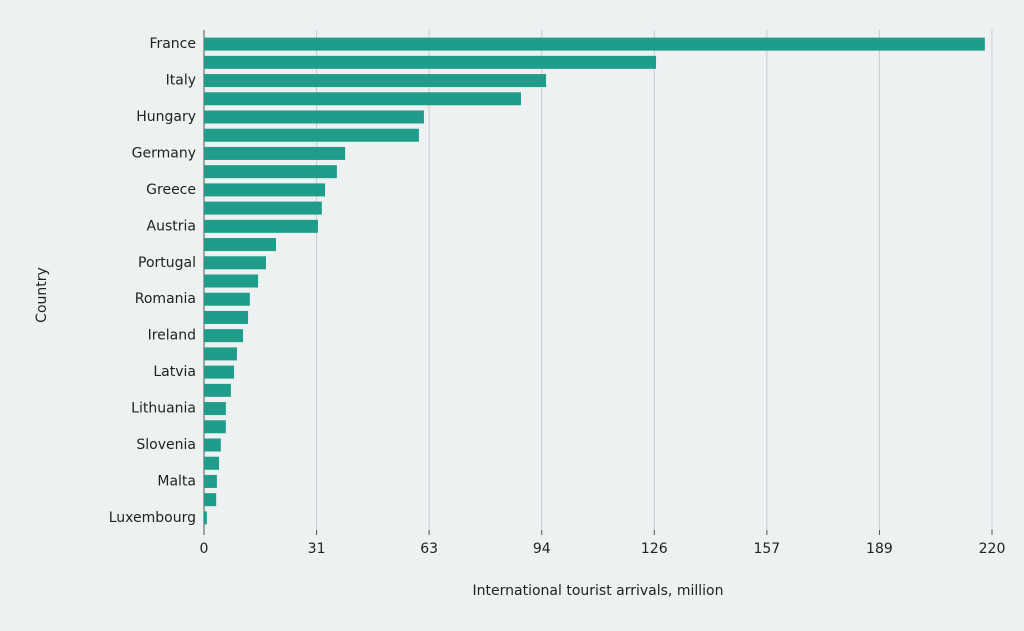 The height and width of the screenshot is (631, 1024). What do you see at coordinates (163, 409) in the screenshot?
I see `y-tick-label: Lithuania` at bounding box center [163, 409].